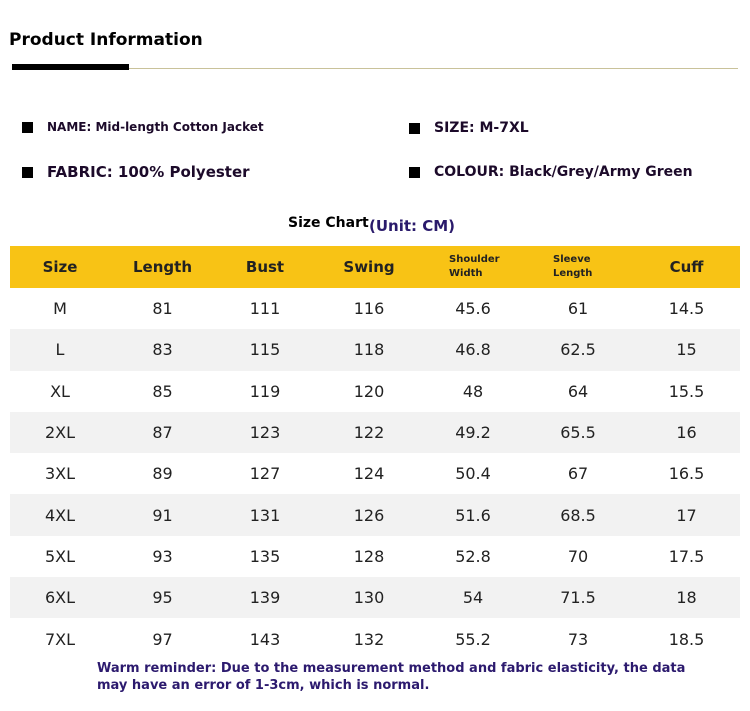 This screenshot has width=750, height=711. What do you see at coordinates (686, 309) in the screenshot?
I see `table-cell: 14.5` at bounding box center [686, 309].